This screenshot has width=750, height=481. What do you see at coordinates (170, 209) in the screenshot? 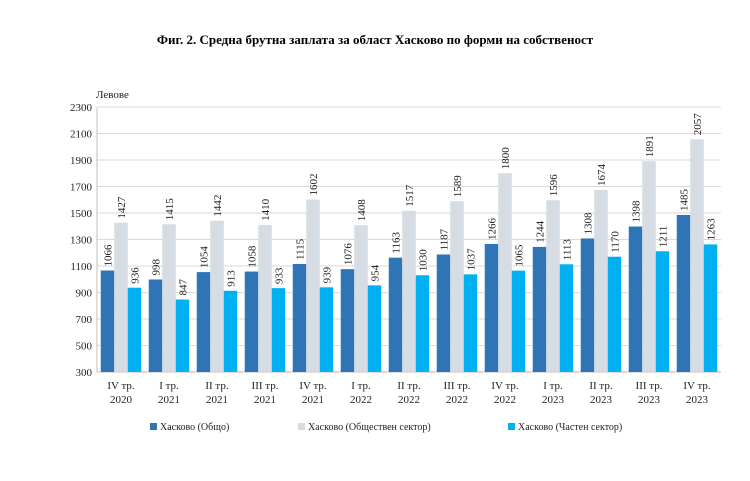
I see `data-label: 1415` at bounding box center [170, 209].